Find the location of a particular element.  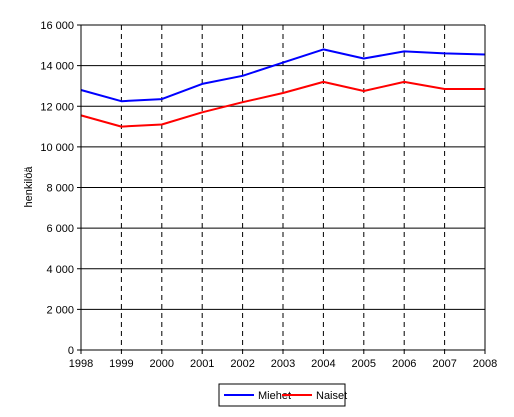

legend-label-naiset: Naiset is located at coordinates (331, 396).